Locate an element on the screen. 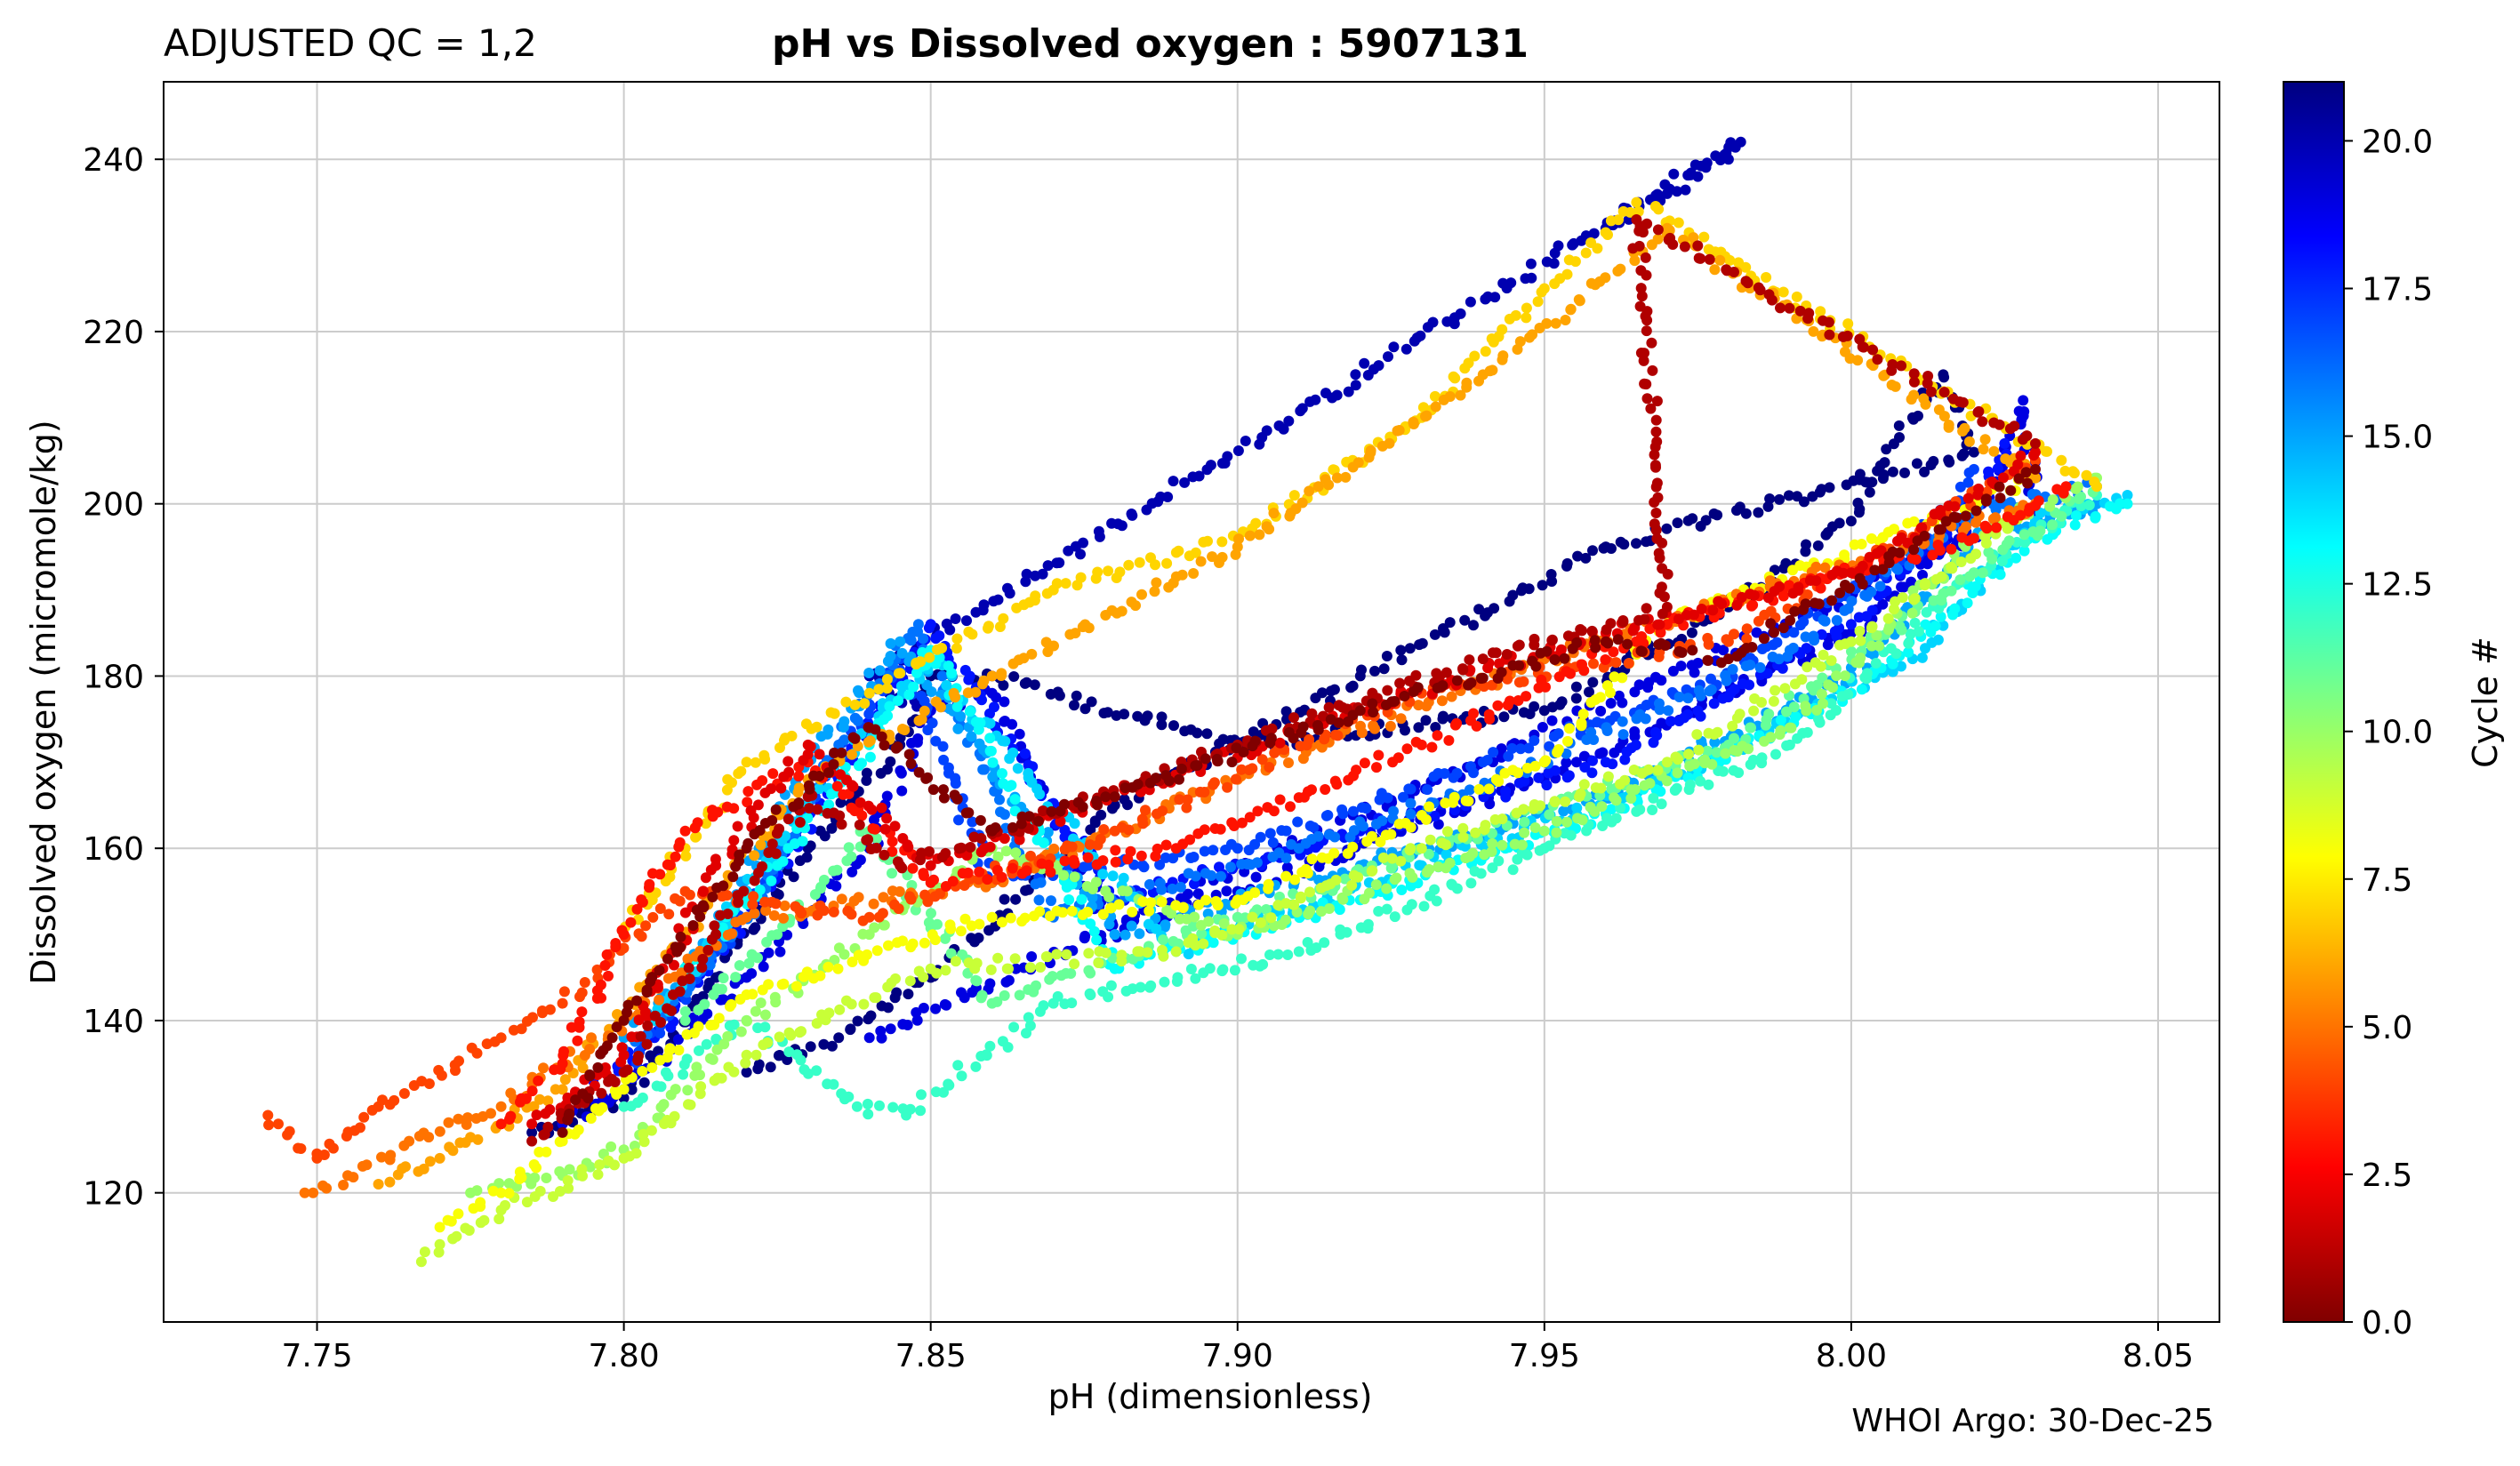 This screenshot has width=2520, height=1466. qc-label: ADJUSTED QC = 1,2 is located at coordinates (350, 43).